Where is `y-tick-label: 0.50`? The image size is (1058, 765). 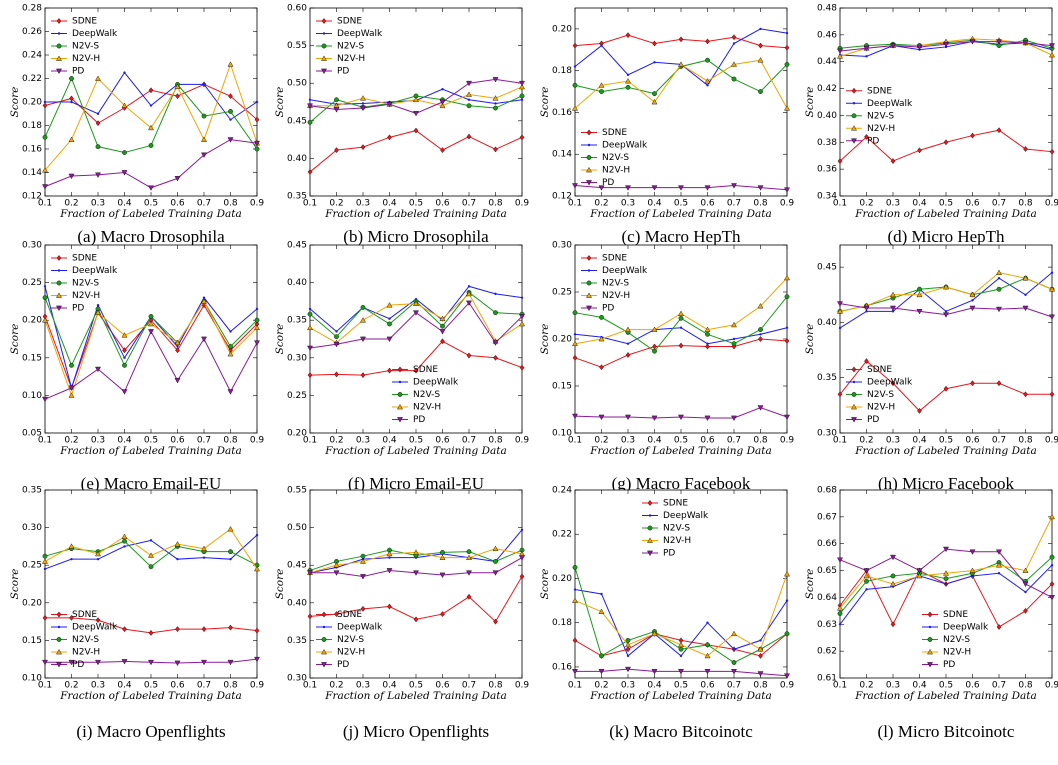 y-tick-label: 0.50 is located at coordinates (297, 84).